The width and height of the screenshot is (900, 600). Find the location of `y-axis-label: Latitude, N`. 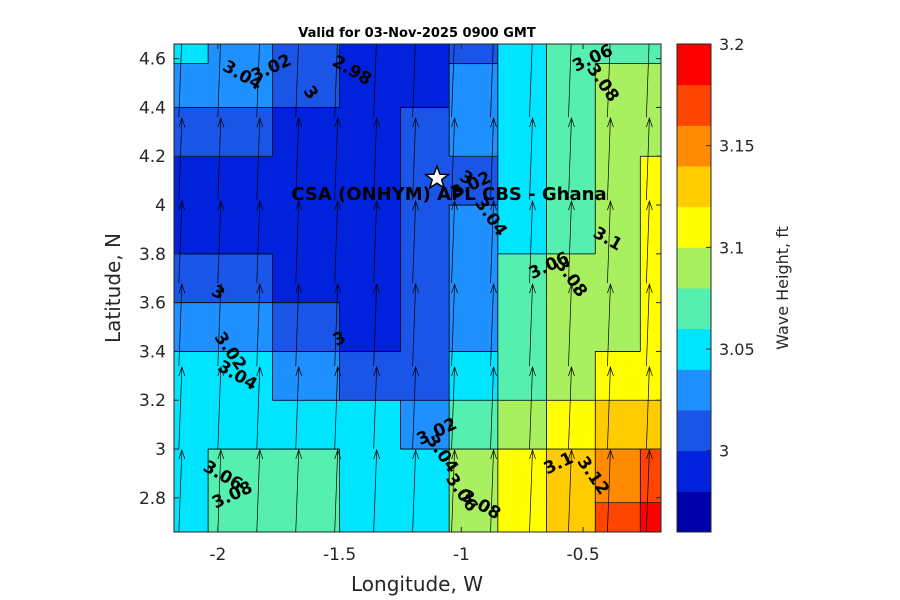

y-axis-label: Latitude, N is located at coordinates (113, 288).